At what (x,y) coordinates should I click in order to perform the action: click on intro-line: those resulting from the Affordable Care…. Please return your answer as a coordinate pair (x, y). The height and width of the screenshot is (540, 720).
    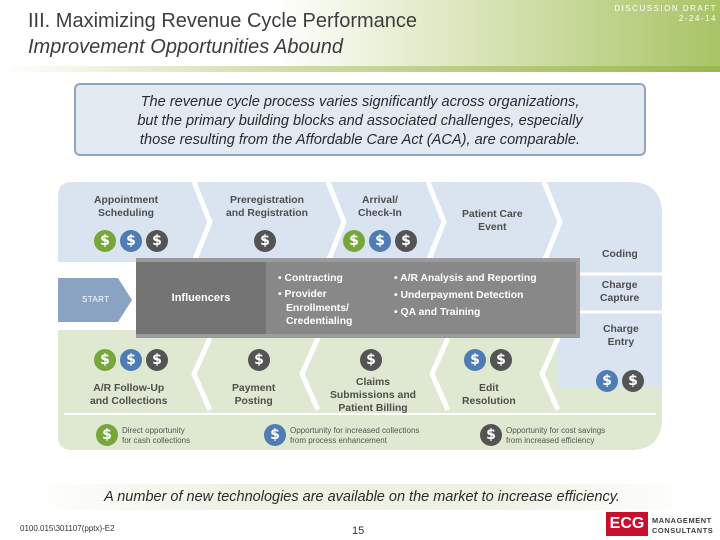
    Looking at the image, I should click on (360, 140).